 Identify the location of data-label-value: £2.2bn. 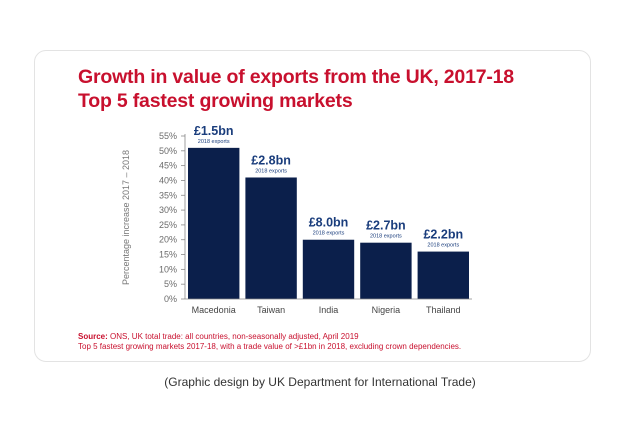
(443, 235).